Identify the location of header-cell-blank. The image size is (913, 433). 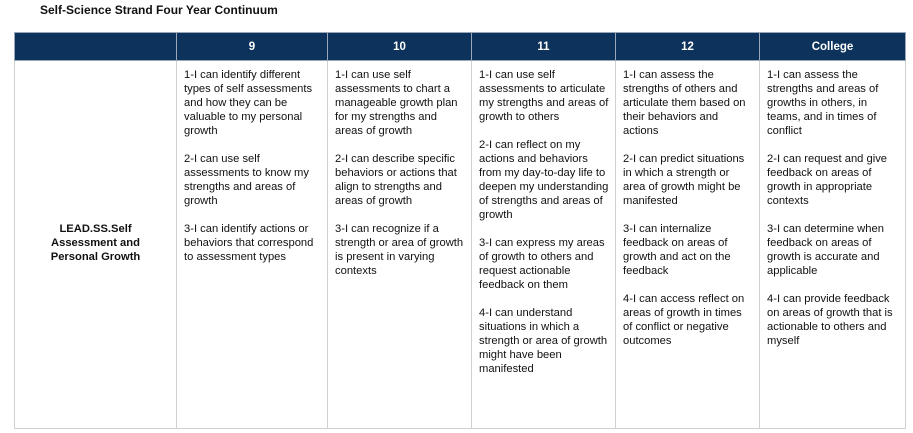
(95, 46).